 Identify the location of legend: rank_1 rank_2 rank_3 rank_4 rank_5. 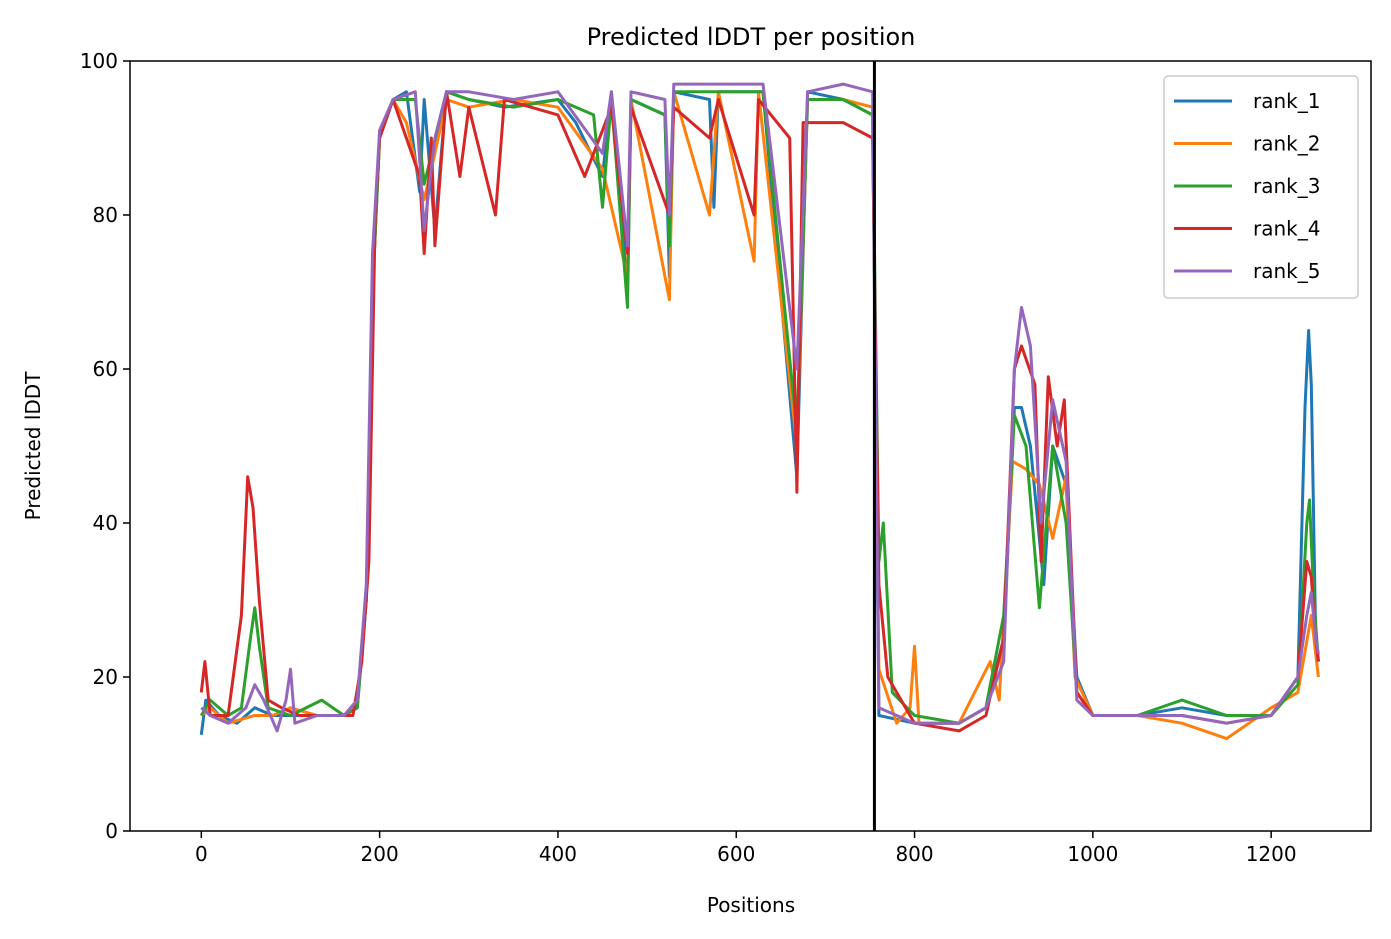
(1261, 187).